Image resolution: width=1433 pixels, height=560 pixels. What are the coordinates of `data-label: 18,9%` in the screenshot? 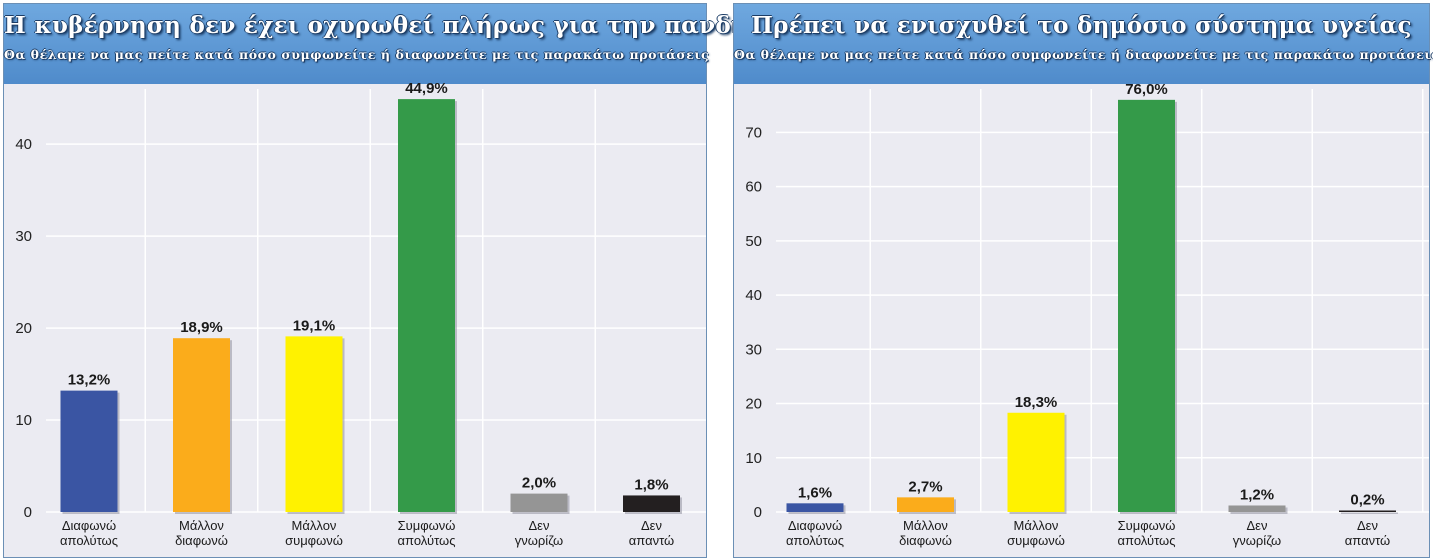 It's located at (201, 327).